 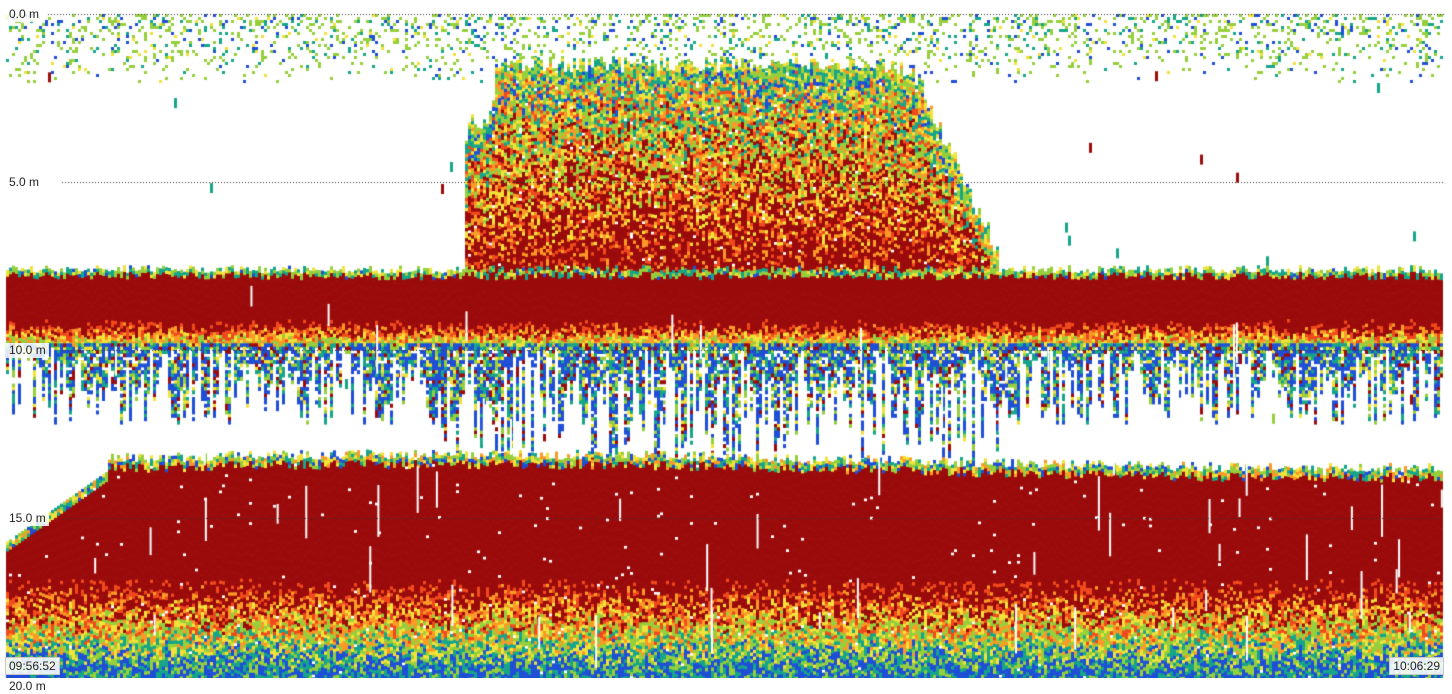 What do you see at coordinates (27, 350) in the screenshot?
I see `depth-tick-10: 10.0 m` at bounding box center [27, 350].